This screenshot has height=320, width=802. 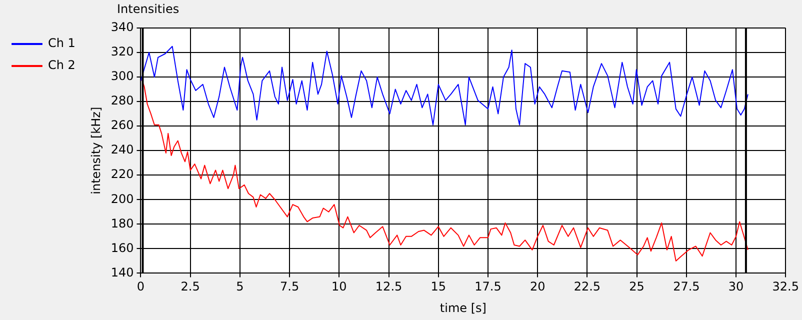 I want to click on y-tick-label: 160, so click(x=122, y=247).